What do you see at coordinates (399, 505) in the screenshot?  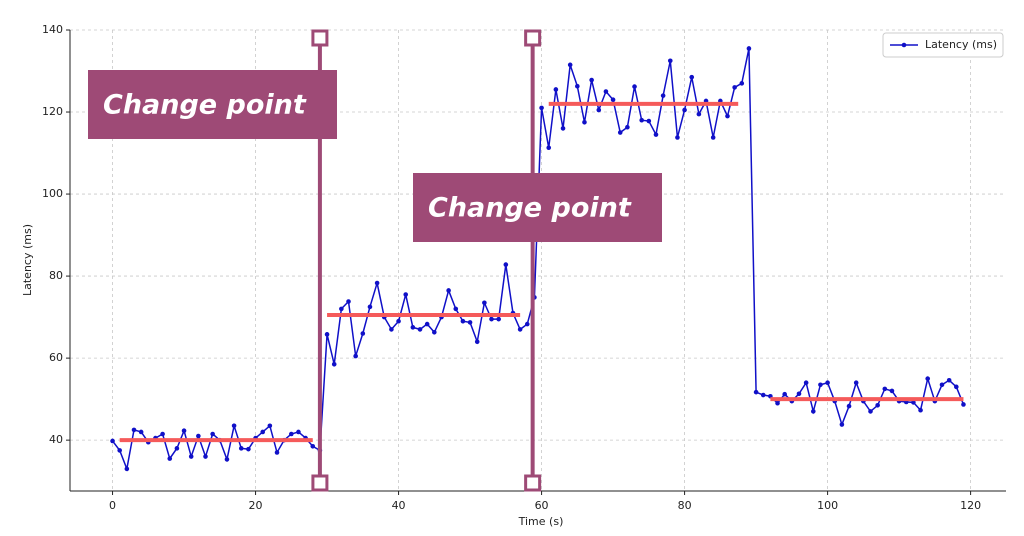 I see `x-tick-label: 40` at bounding box center [399, 505].